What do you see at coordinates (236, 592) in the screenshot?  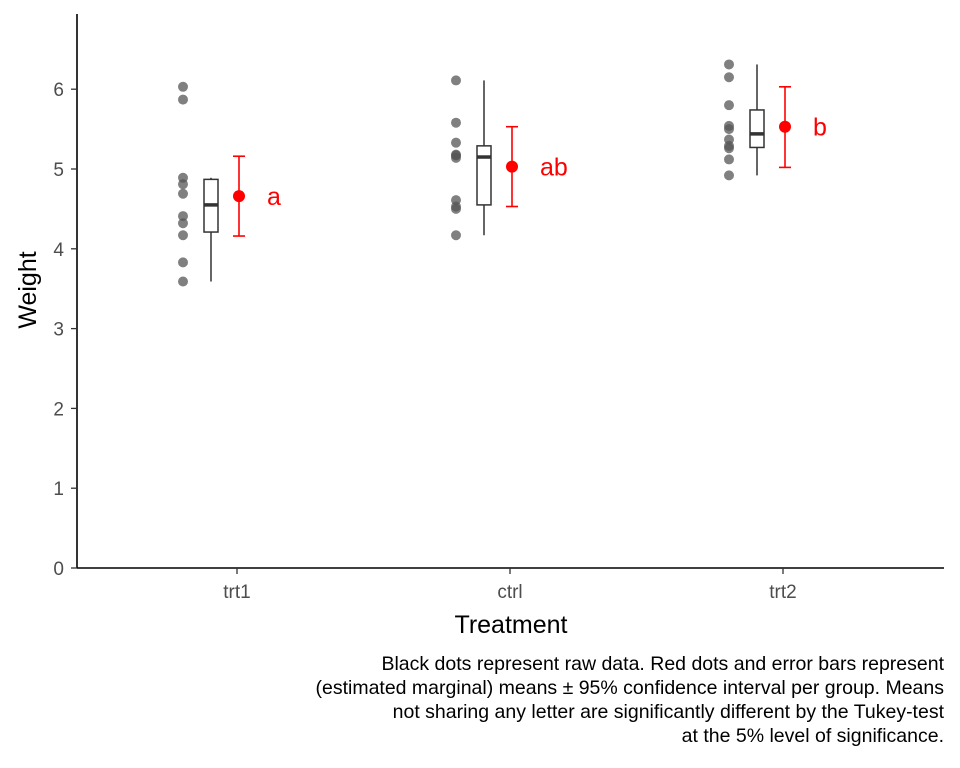 I see `x-tick-label: trt1` at bounding box center [236, 592].